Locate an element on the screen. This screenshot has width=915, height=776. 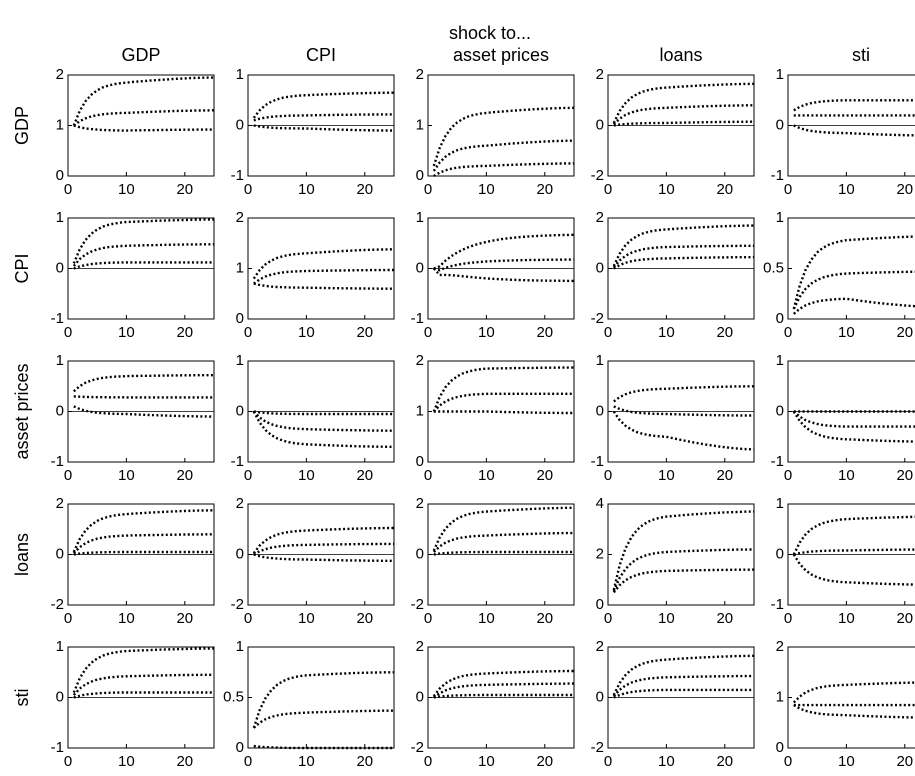
column-title-loans: loans is located at coordinates (680, 55).